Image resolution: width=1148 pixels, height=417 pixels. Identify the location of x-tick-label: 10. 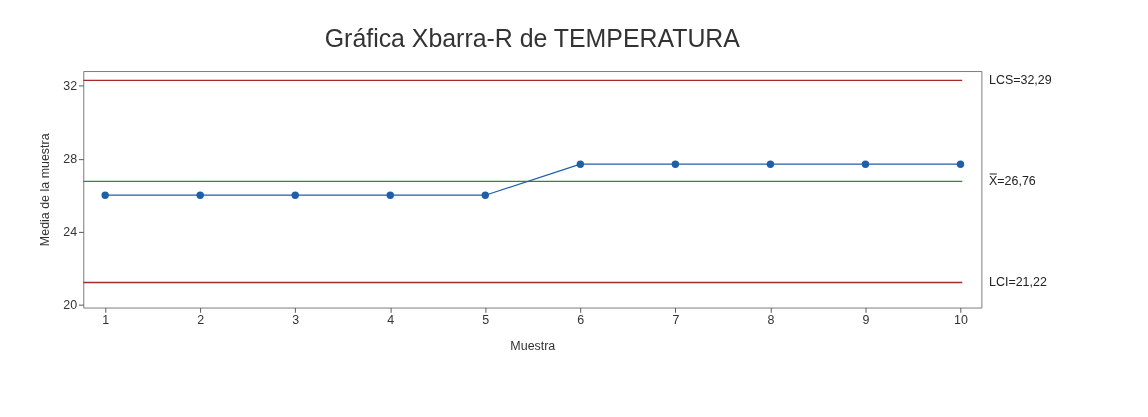
(961, 320).